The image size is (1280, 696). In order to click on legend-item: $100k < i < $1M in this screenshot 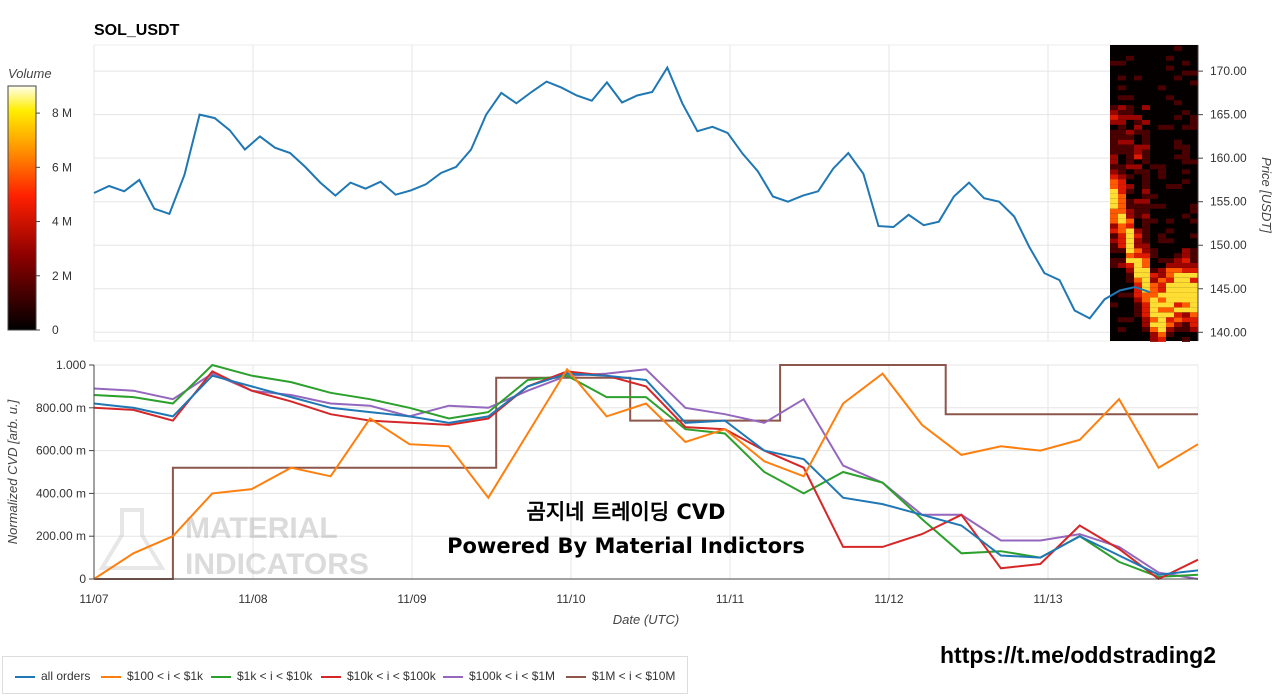, I will do `click(499, 676)`.